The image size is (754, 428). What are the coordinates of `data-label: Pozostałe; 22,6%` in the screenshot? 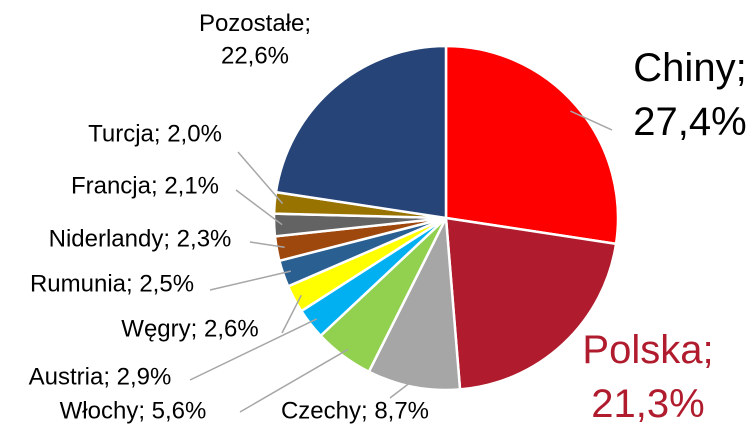 It's located at (255, 39).